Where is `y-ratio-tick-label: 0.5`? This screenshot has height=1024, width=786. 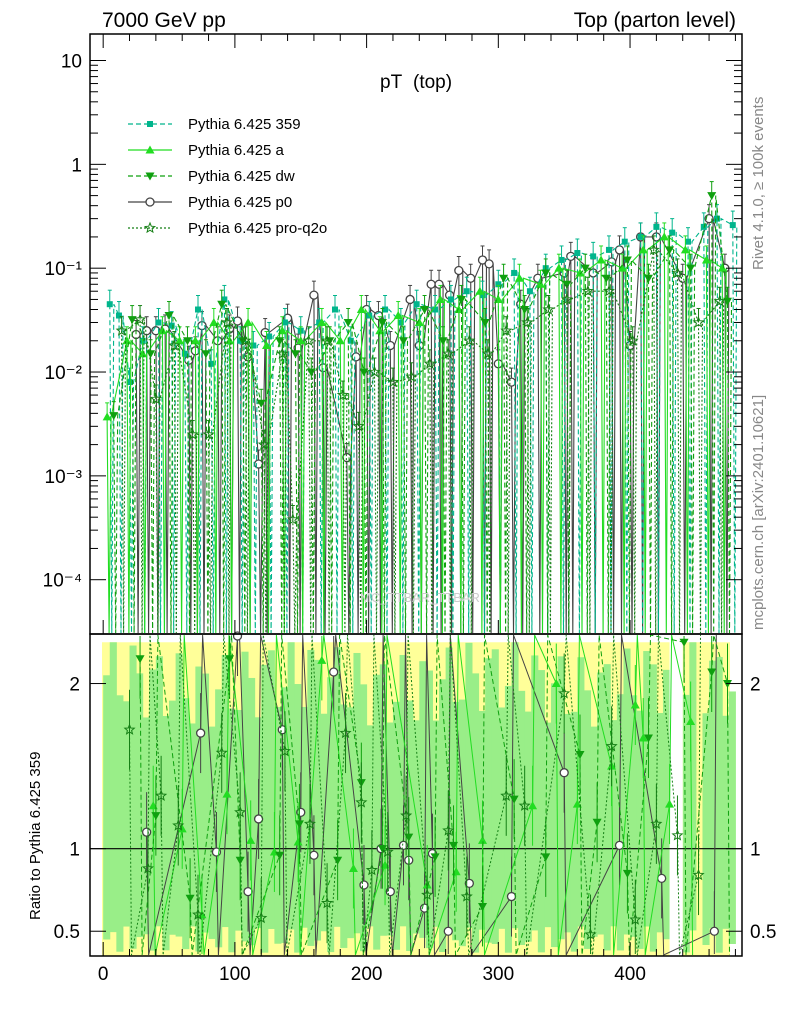
y-ratio-tick-label: 0.5 is located at coordinates (67, 932).